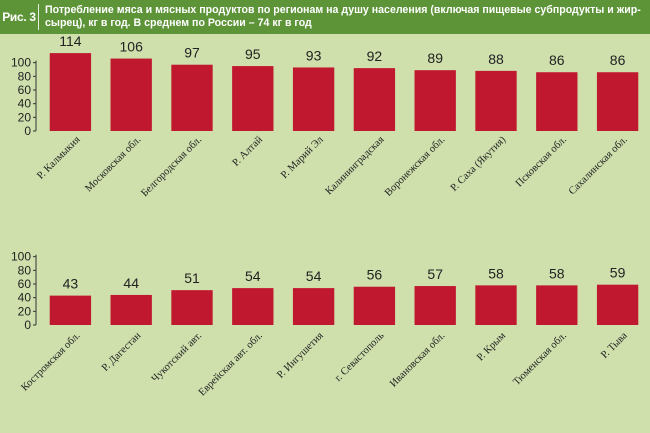 The width and height of the screenshot is (650, 433). Describe the element at coordinates (300, 355) in the screenshot. I see `category-label: Р. Ингушетия` at that location.